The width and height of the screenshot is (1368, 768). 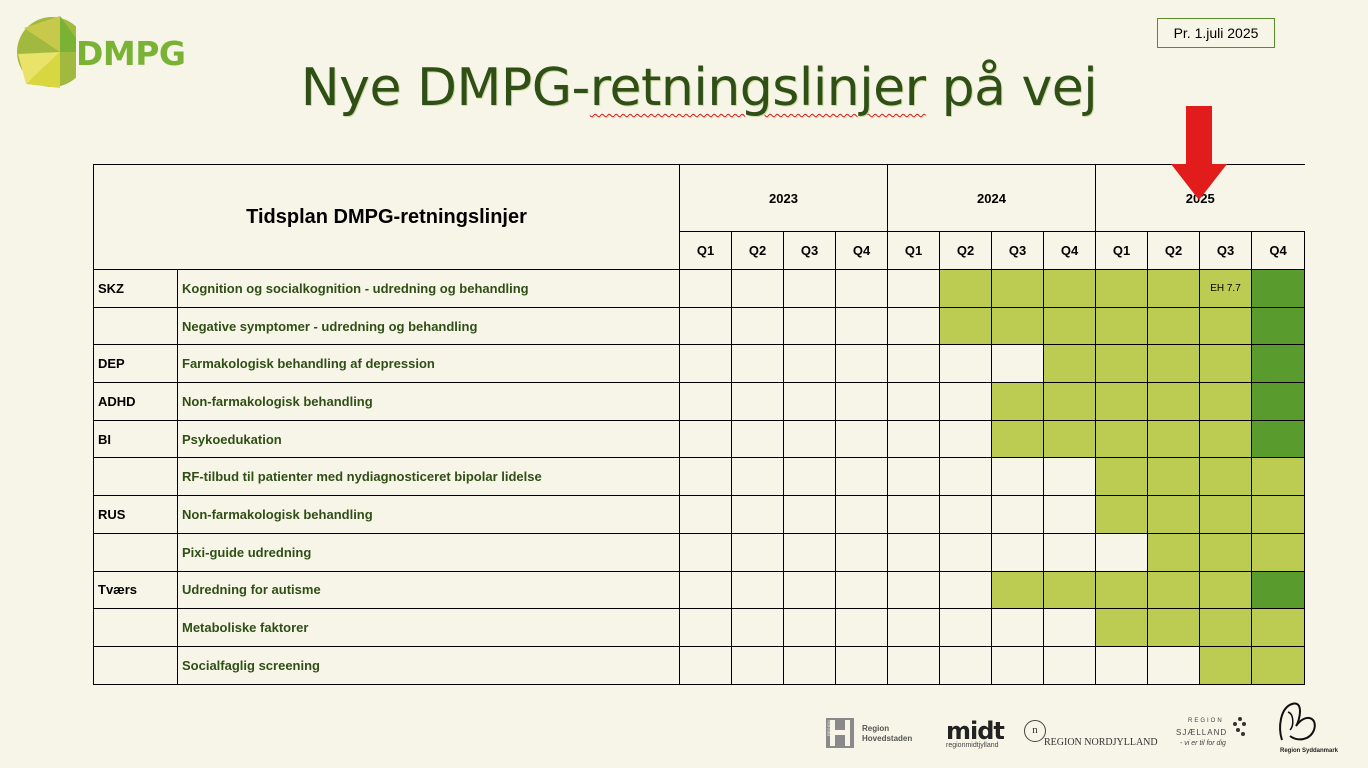 I want to click on title-part-3: på vej, so click(x=1011, y=88).